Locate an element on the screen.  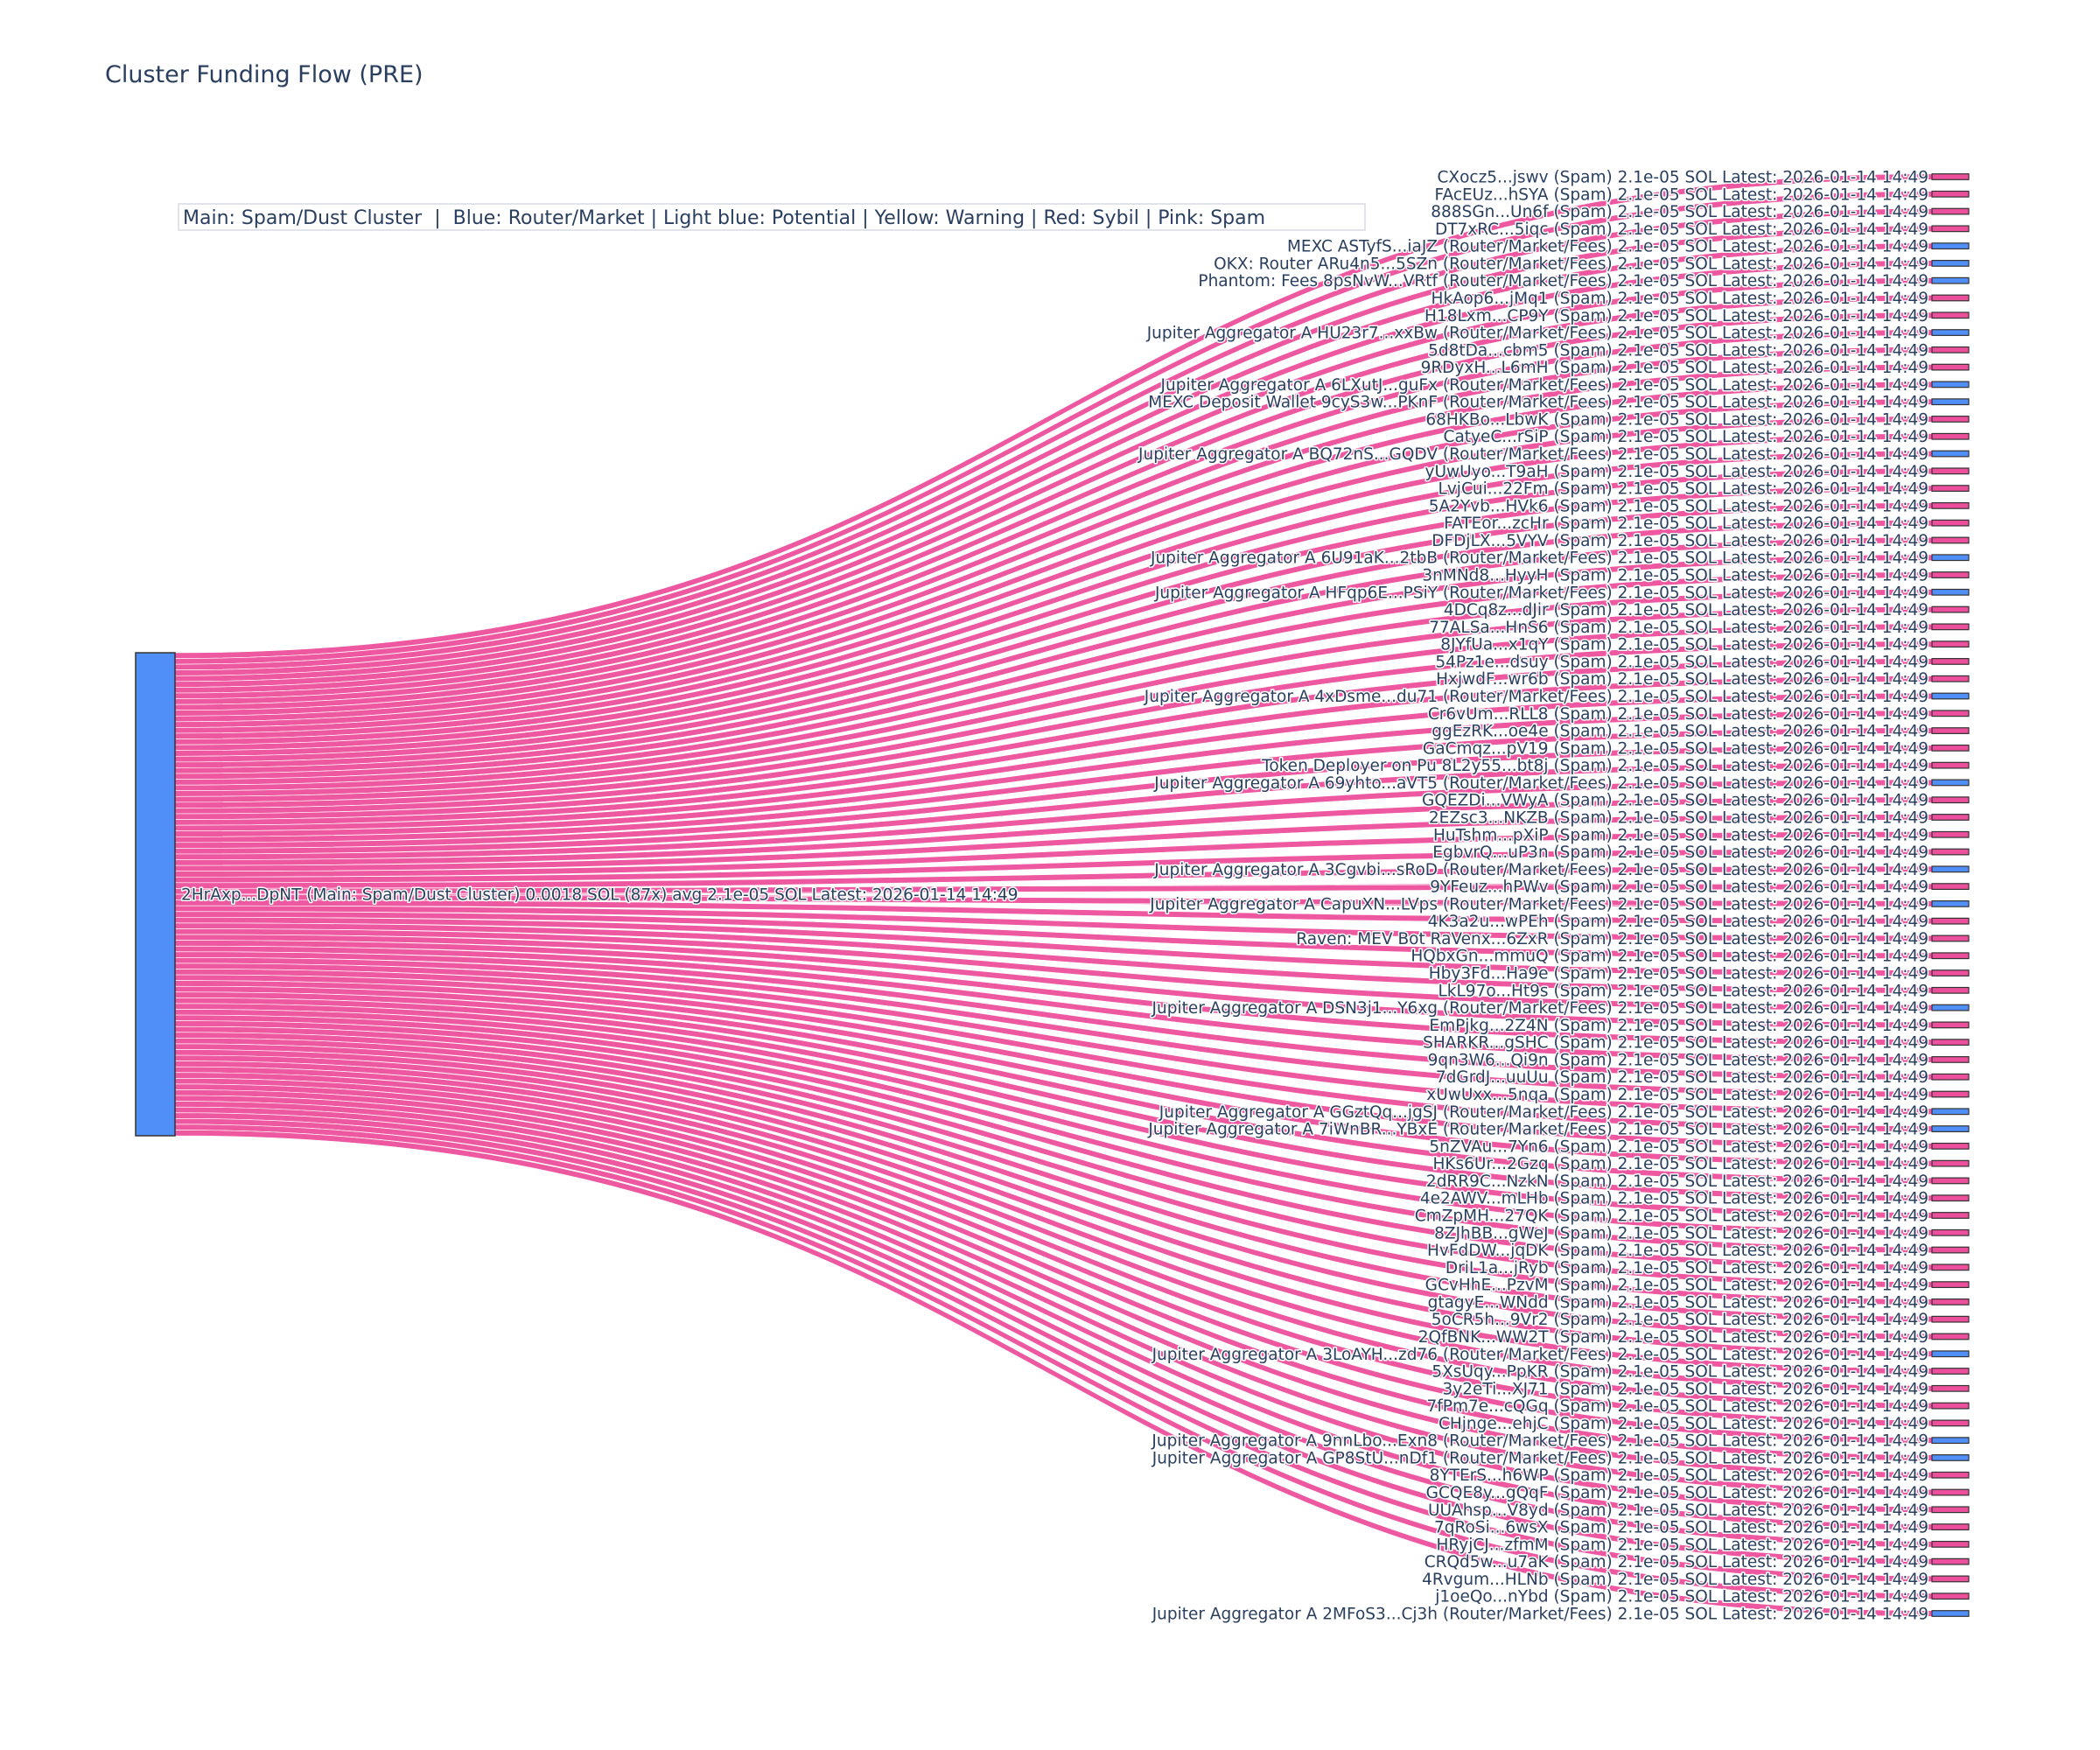
source-node is located at coordinates (155, 894).